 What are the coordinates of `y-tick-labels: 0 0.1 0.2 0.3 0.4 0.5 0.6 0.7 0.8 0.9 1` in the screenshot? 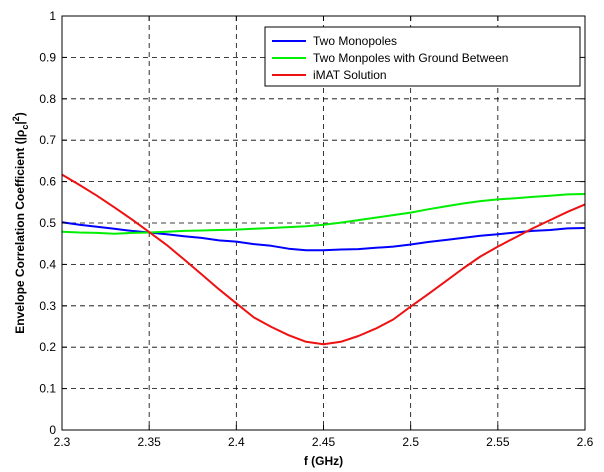 It's located at (47, 223).